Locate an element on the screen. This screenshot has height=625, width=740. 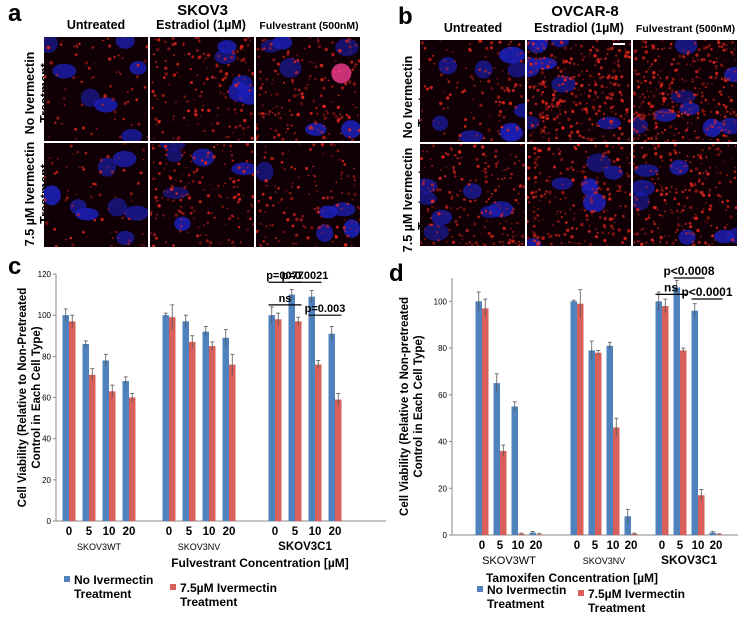
micrograph-b-fulvestrant-no-iver is located at coordinates (685, 91).